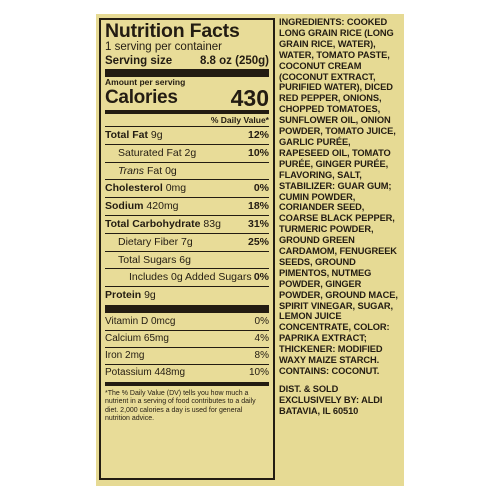 This screenshot has height=500, width=500. I want to click on trans-fat-amount: Fat 0g, so click(161, 170).